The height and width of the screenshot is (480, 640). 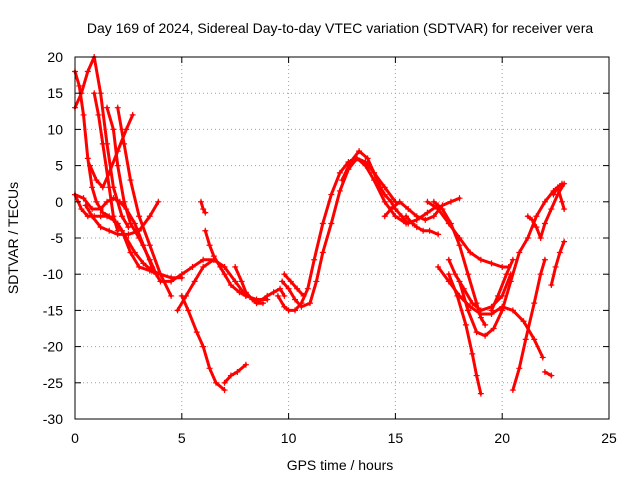 I want to click on x-tick-label: 5, so click(x=182, y=438).